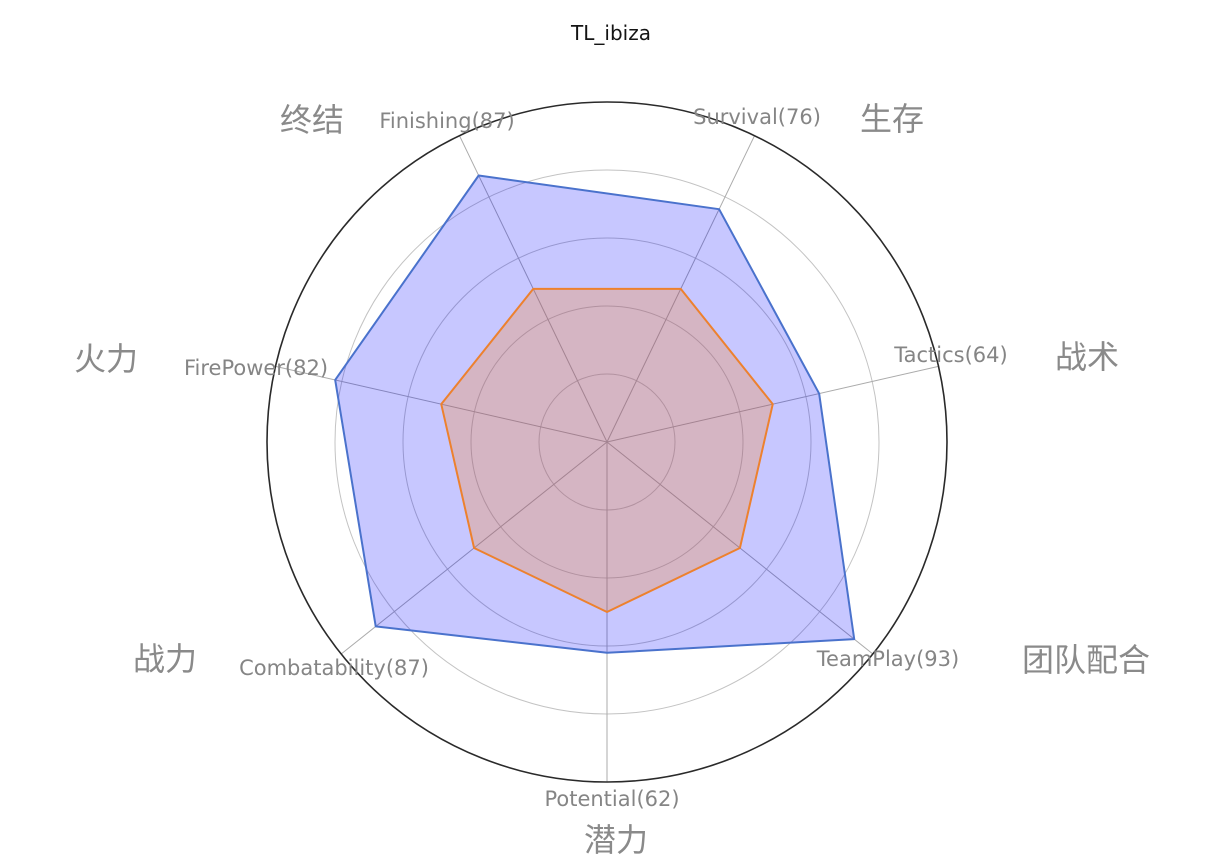  What do you see at coordinates (447, 121) in the screenshot?
I see `axis-label-finishing: Finishing(87)` at bounding box center [447, 121].